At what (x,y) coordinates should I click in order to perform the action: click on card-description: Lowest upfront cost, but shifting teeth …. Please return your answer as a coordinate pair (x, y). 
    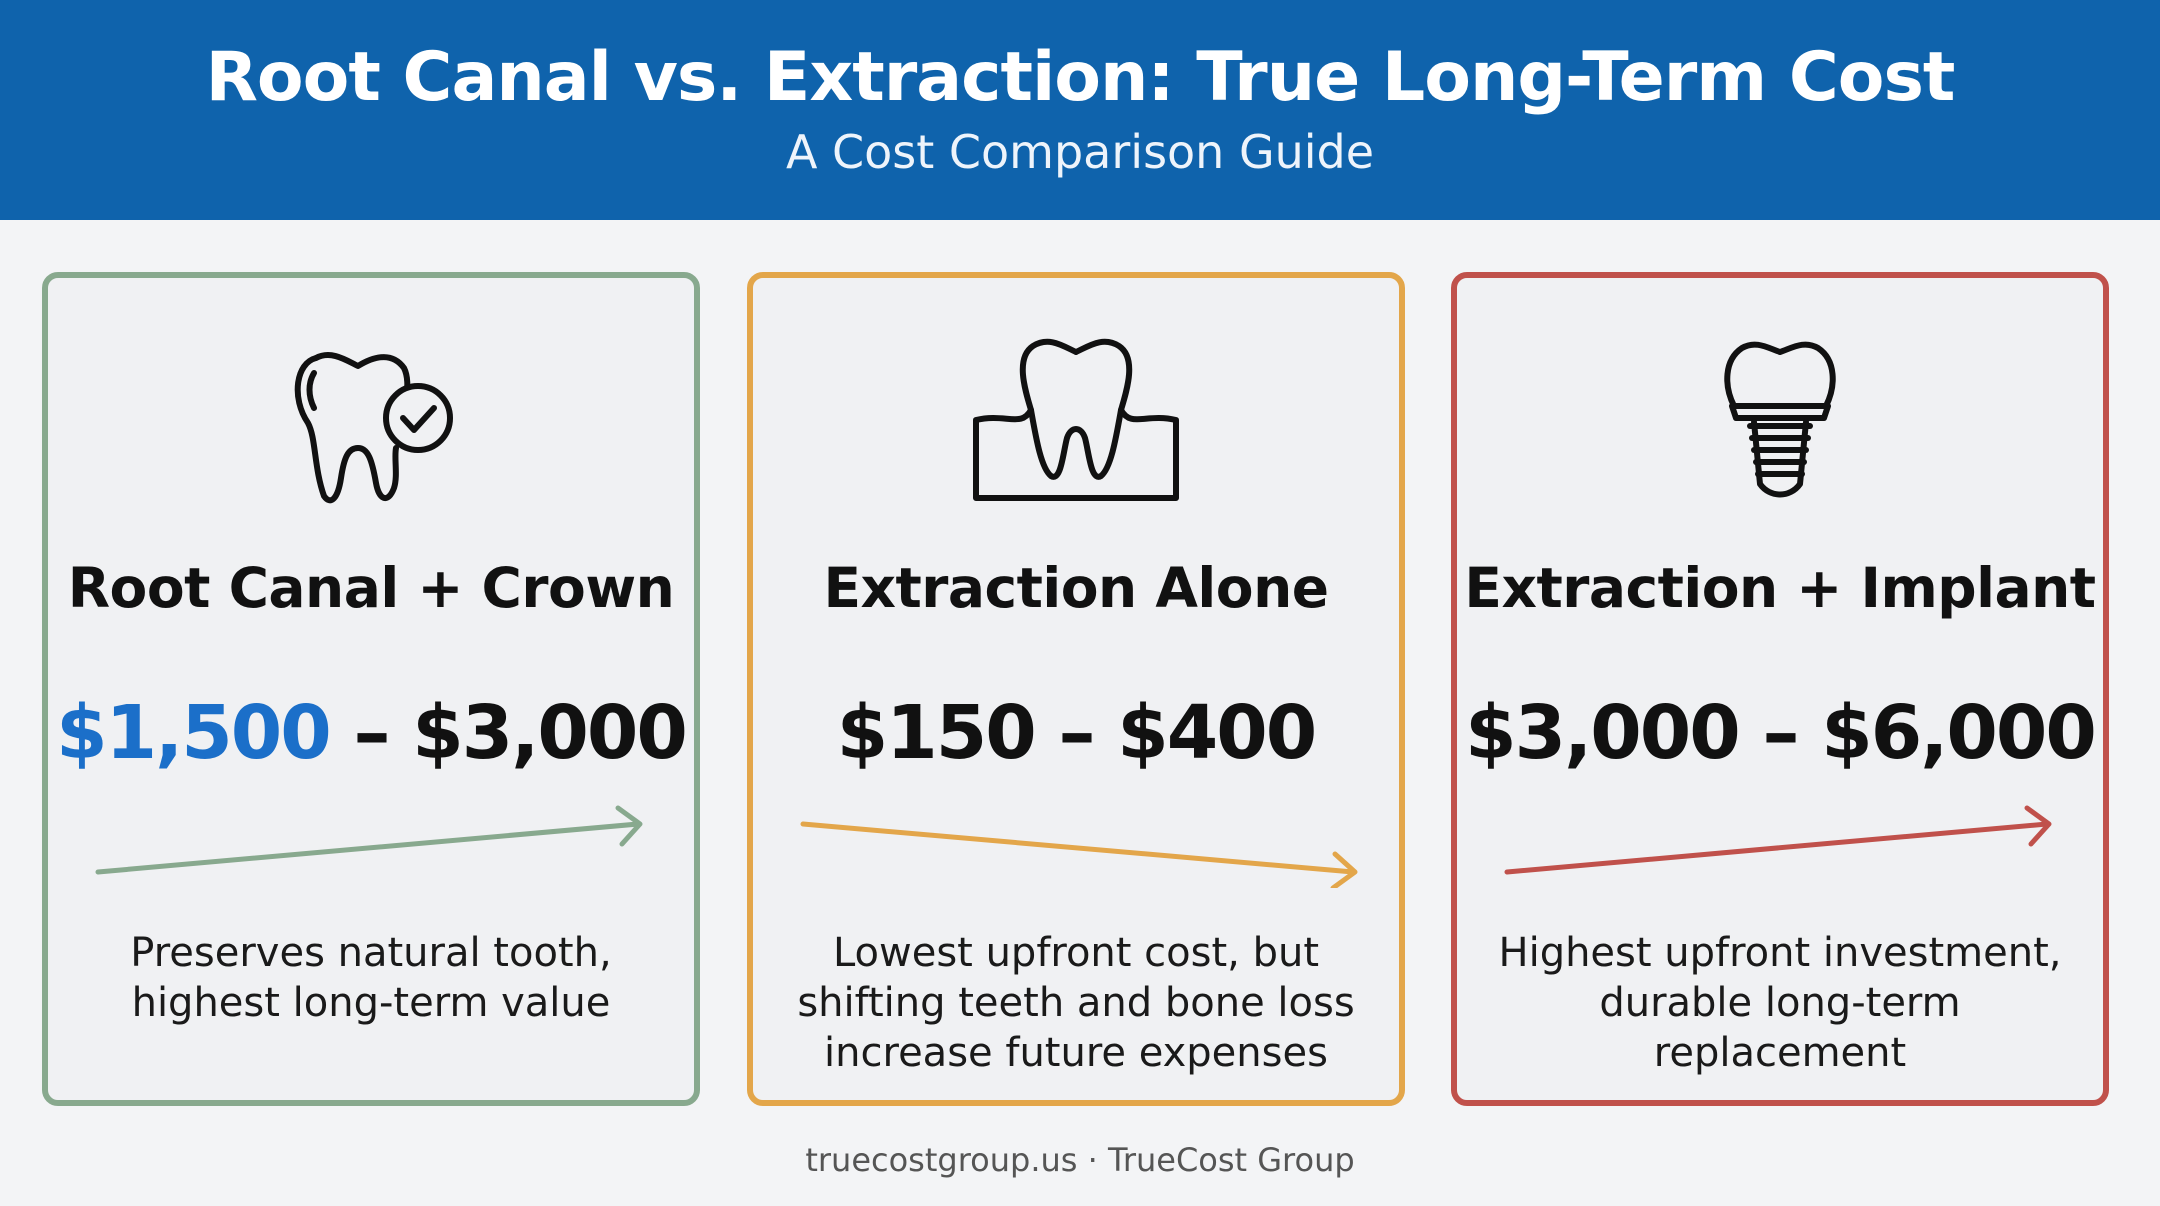
    Looking at the image, I should click on (1076, 1003).